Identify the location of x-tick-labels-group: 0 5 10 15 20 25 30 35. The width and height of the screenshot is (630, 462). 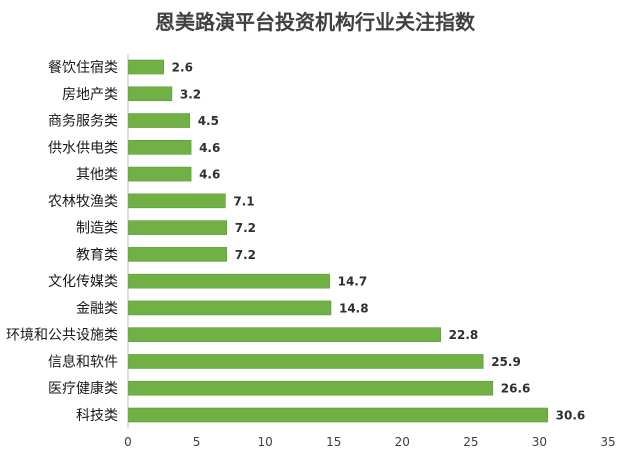
(369, 442).